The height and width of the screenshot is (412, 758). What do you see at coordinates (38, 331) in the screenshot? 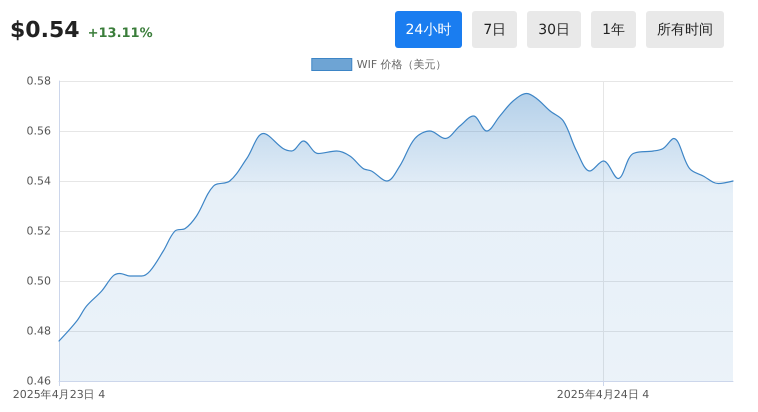
I see `y-tick-label: 0.48` at bounding box center [38, 331].